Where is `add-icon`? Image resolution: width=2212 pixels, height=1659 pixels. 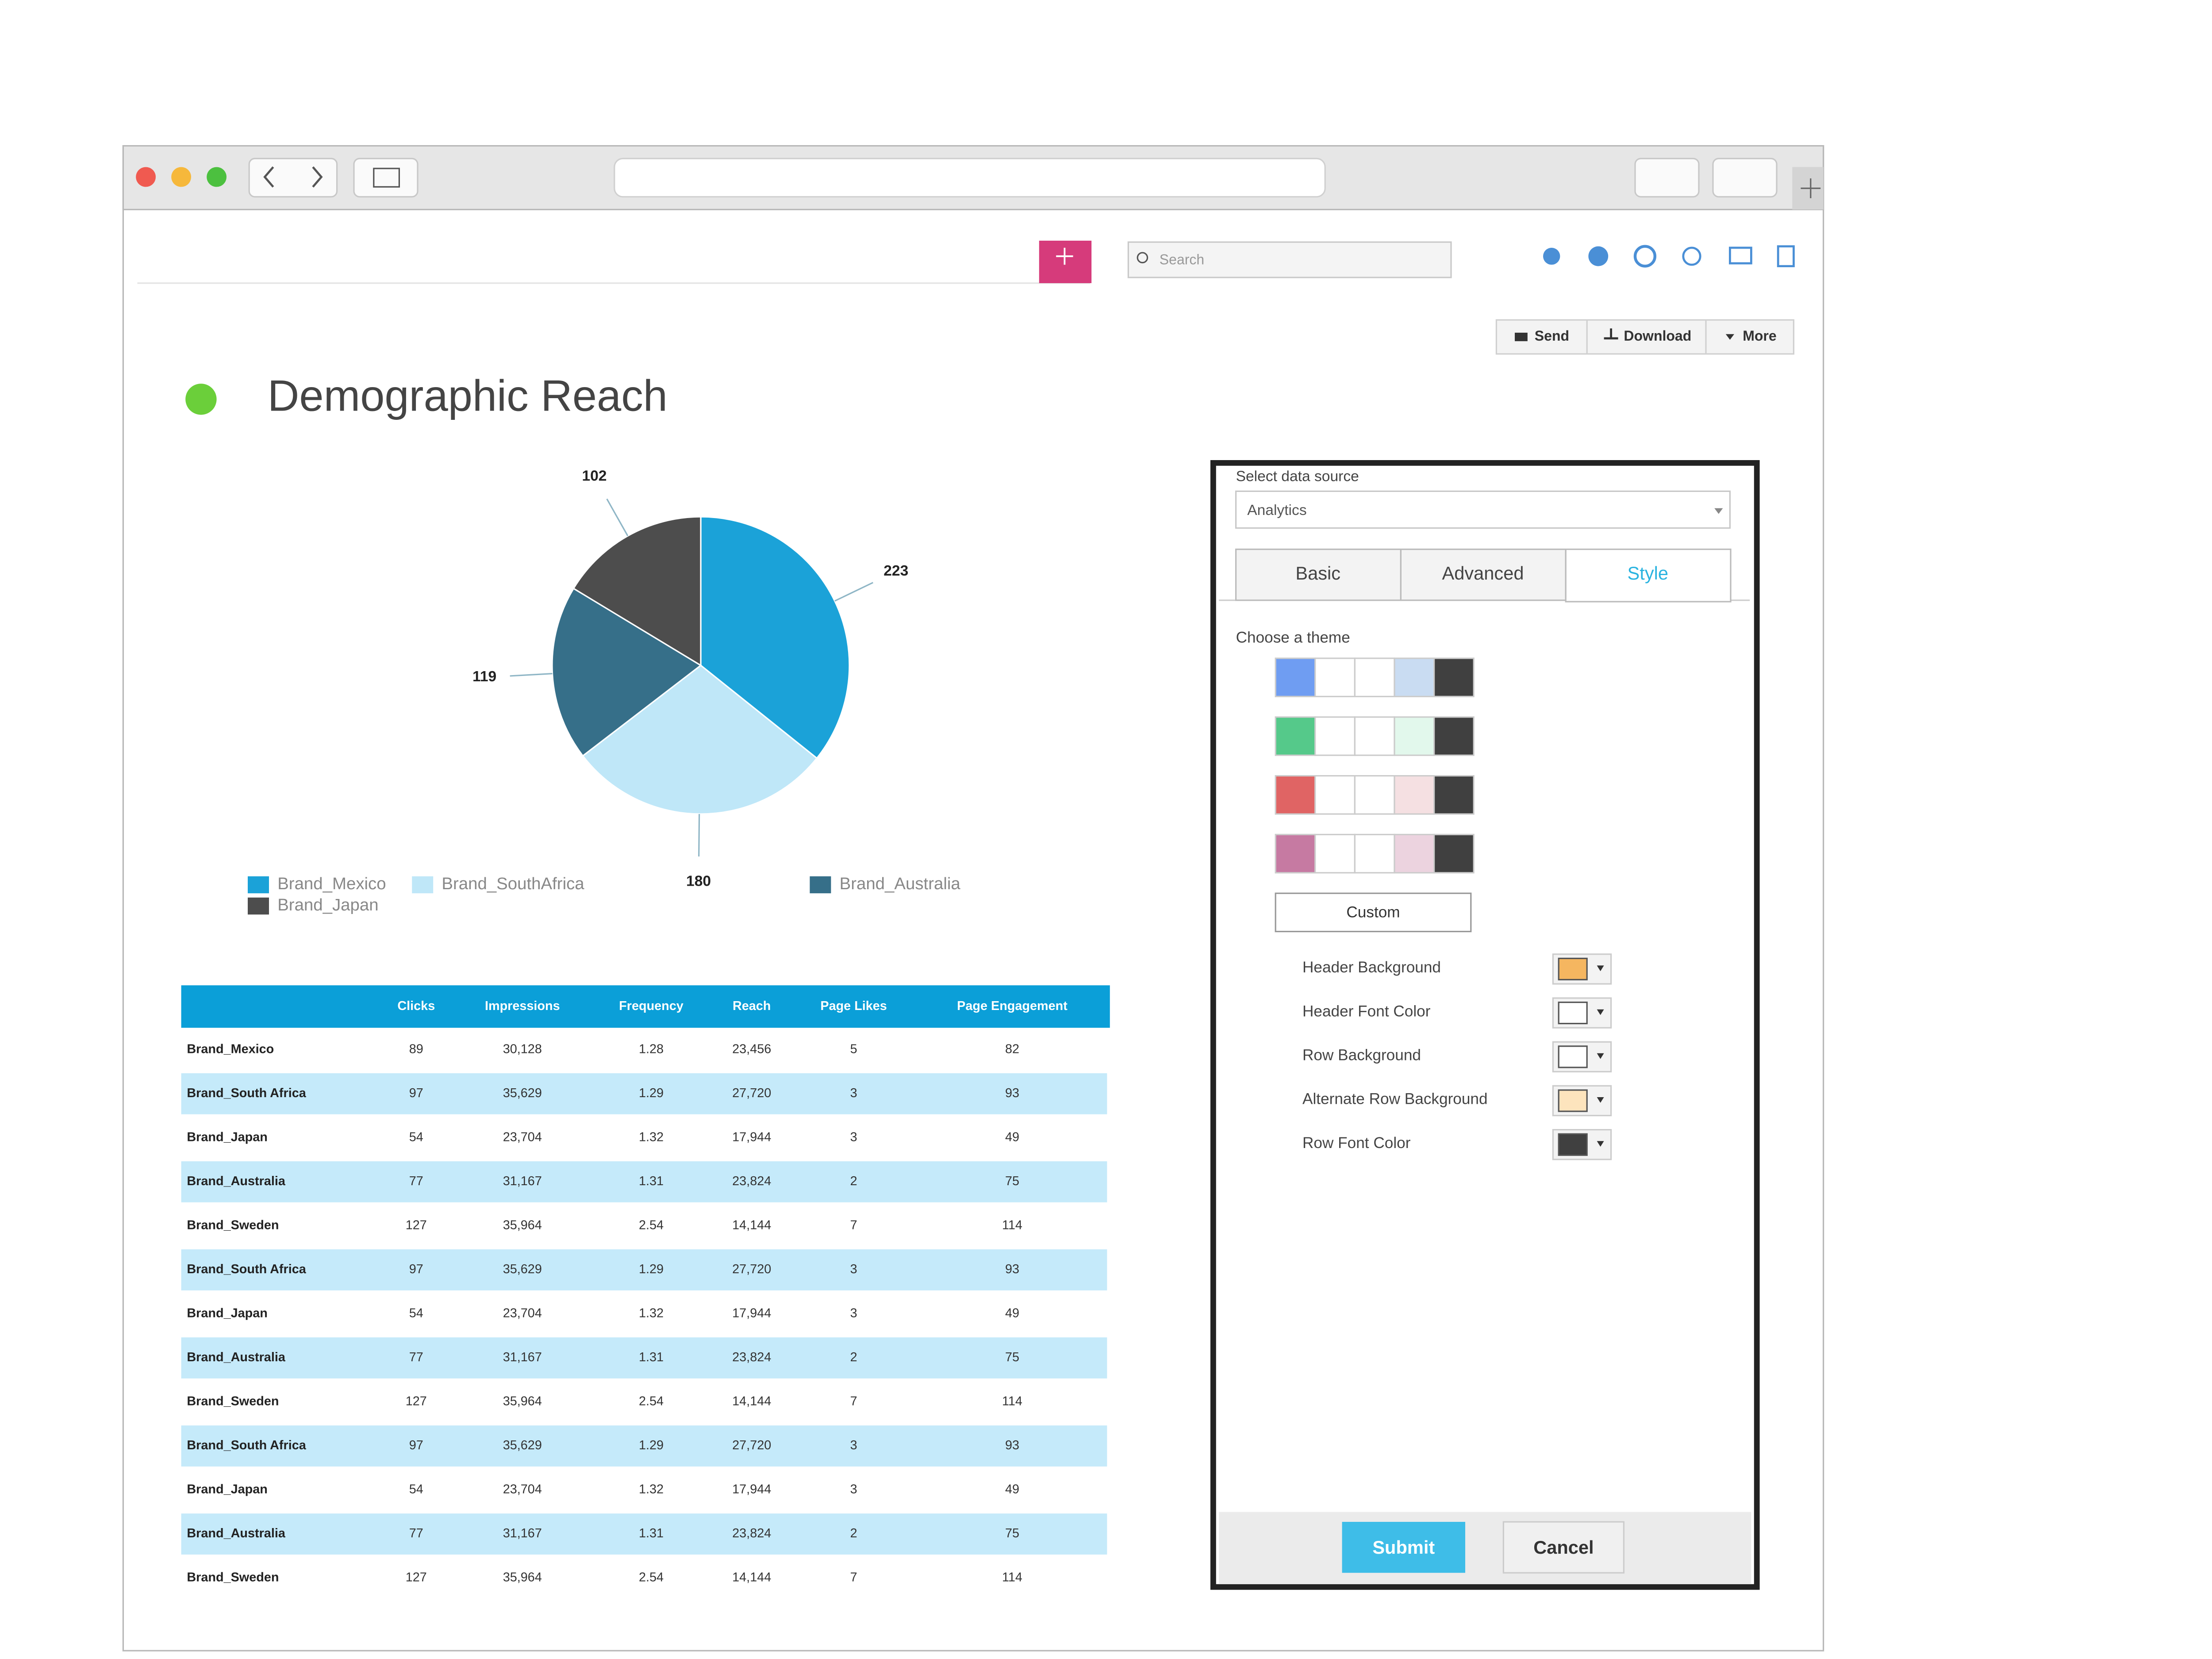
add-icon is located at coordinates (1064, 256).